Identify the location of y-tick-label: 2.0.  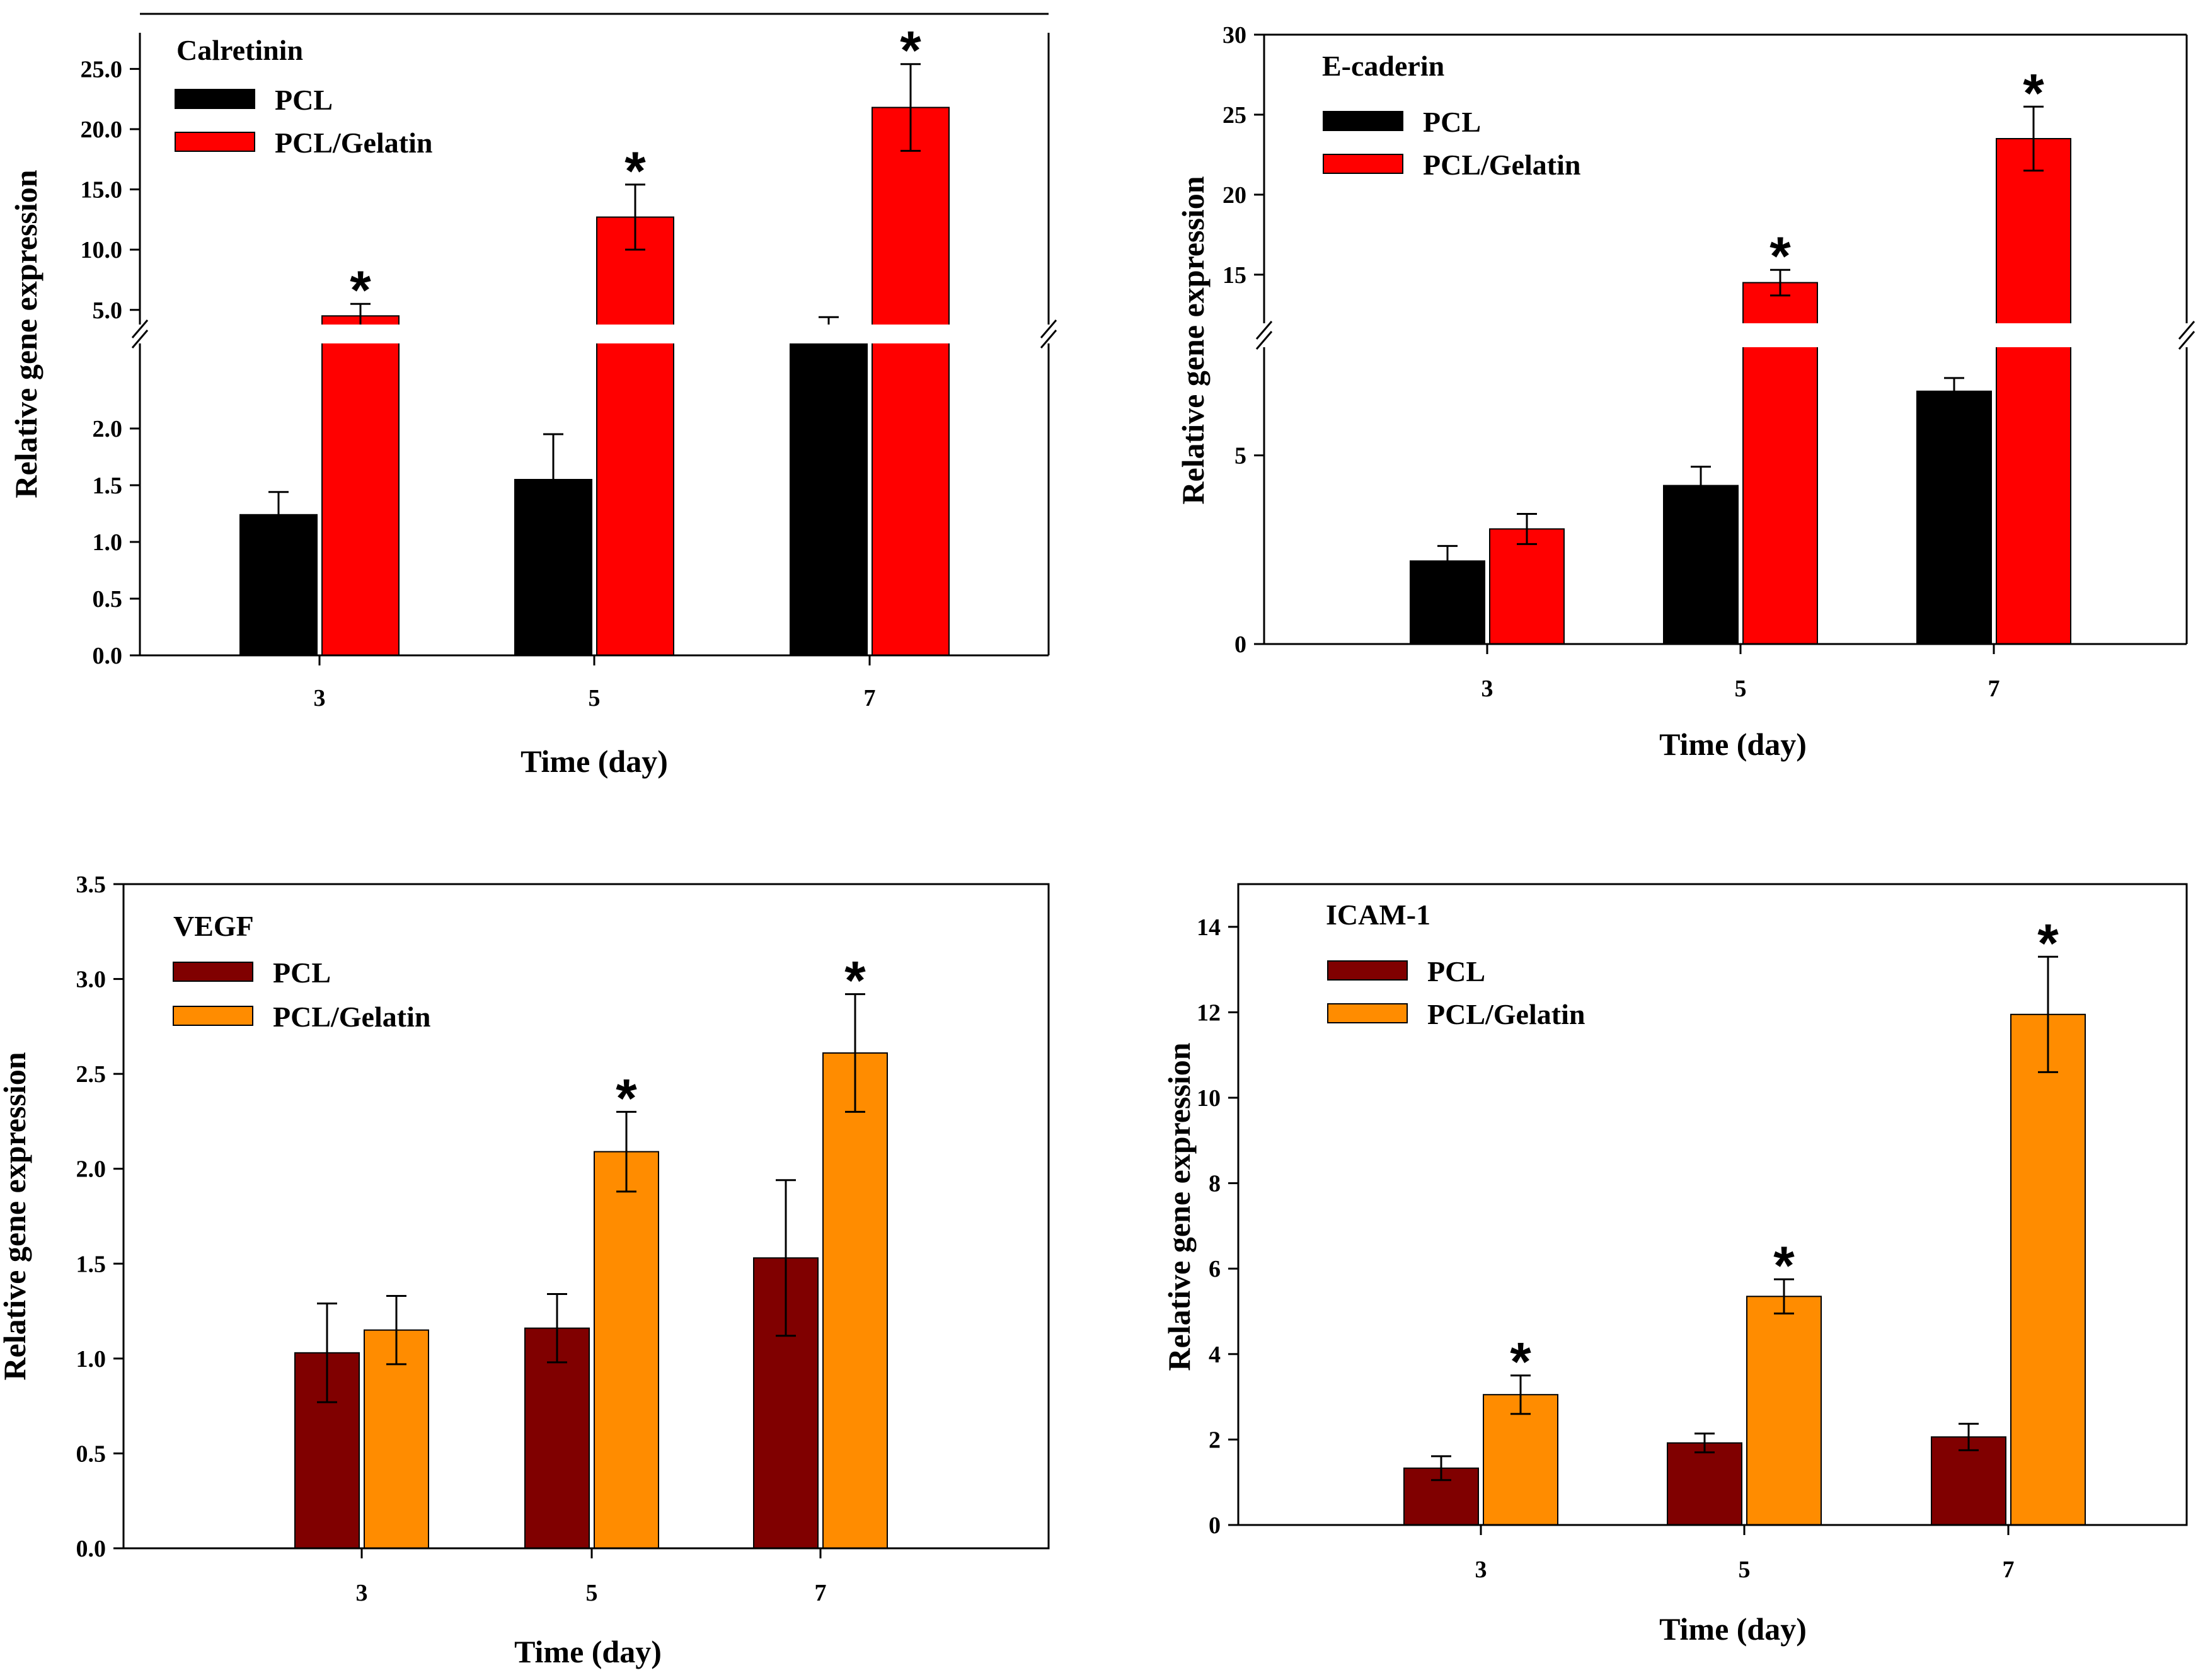
(91, 1169).